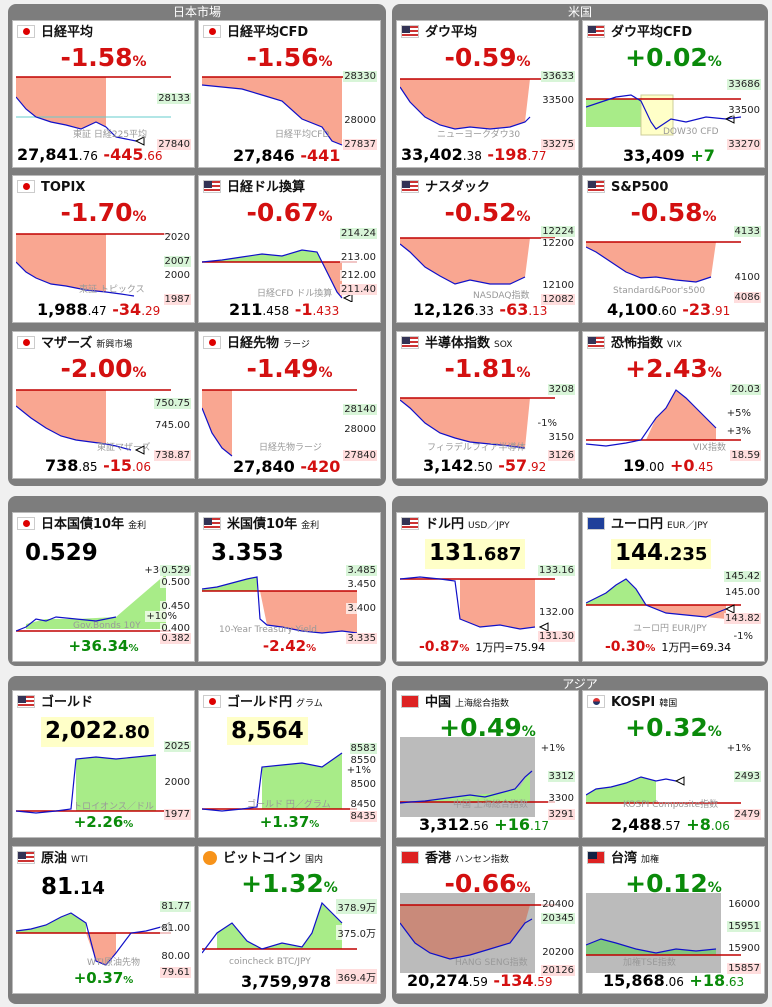 This screenshot has height=1007, width=772. I want to click on card-title: 日本国債10年, so click(83, 524).